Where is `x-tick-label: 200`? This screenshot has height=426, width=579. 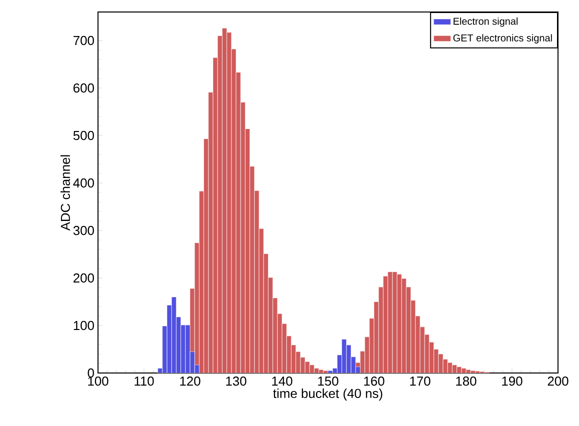 x-tick-label: 200 is located at coordinates (558, 381).